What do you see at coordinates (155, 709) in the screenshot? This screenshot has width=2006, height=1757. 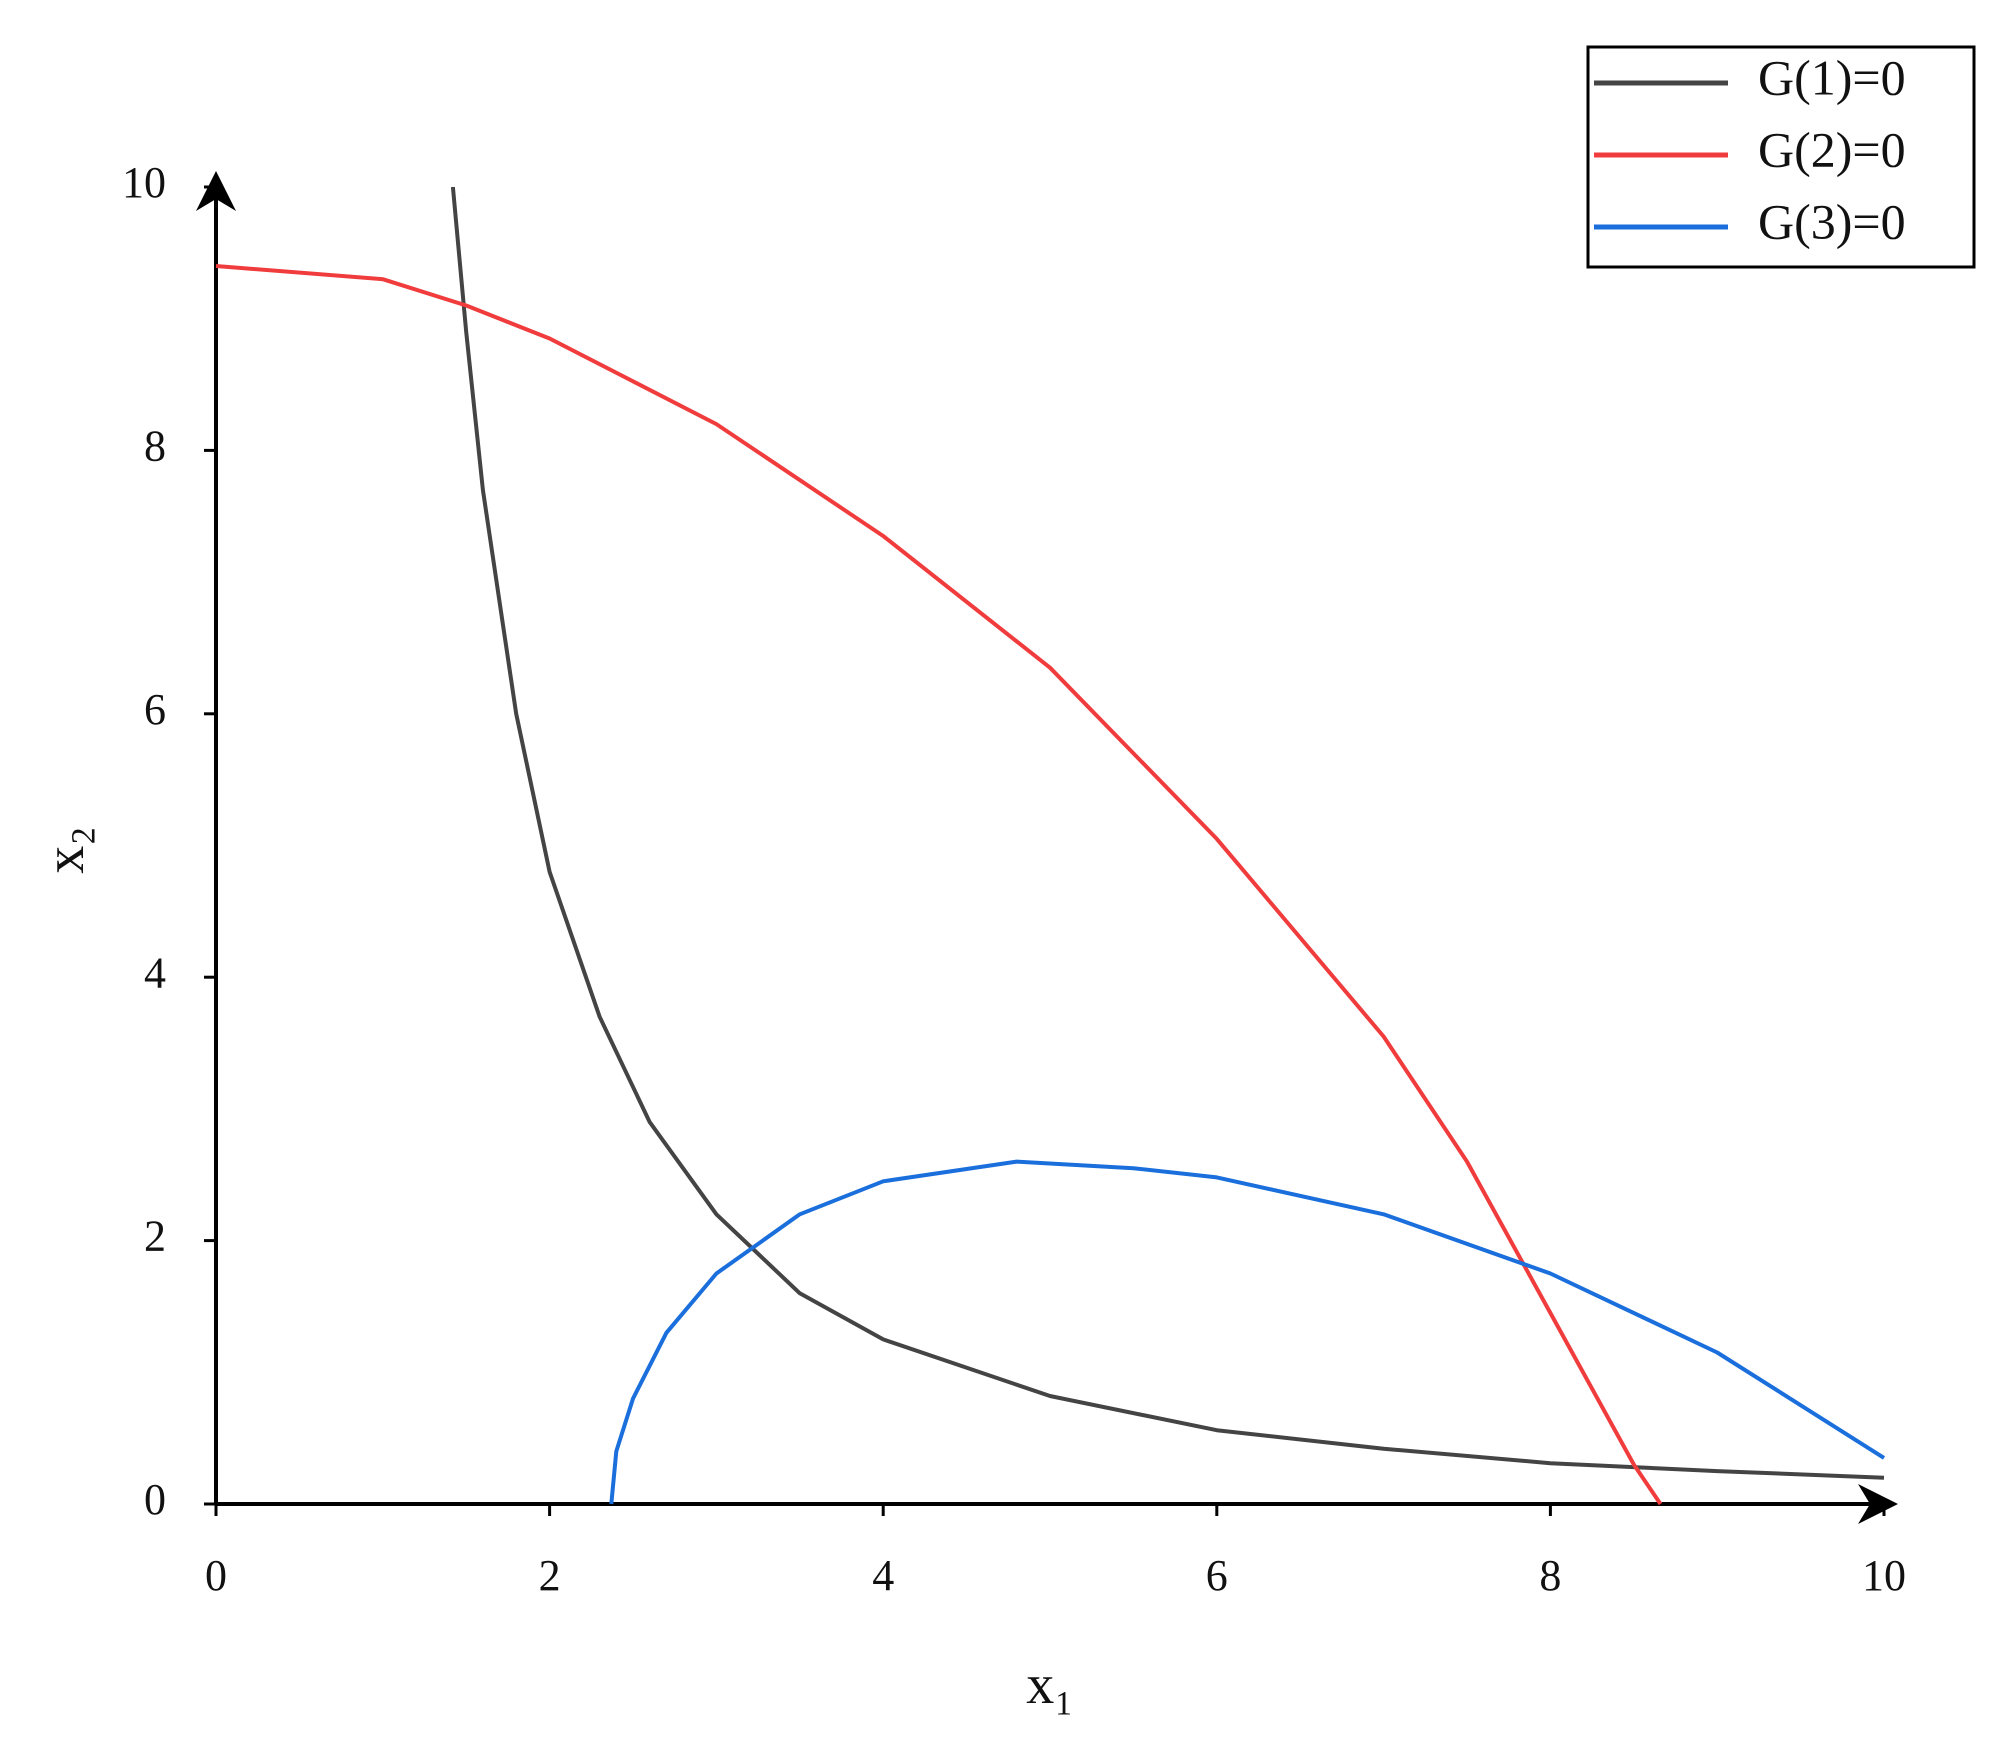 I see `y-tick-label: 6` at bounding box center [155, 709].